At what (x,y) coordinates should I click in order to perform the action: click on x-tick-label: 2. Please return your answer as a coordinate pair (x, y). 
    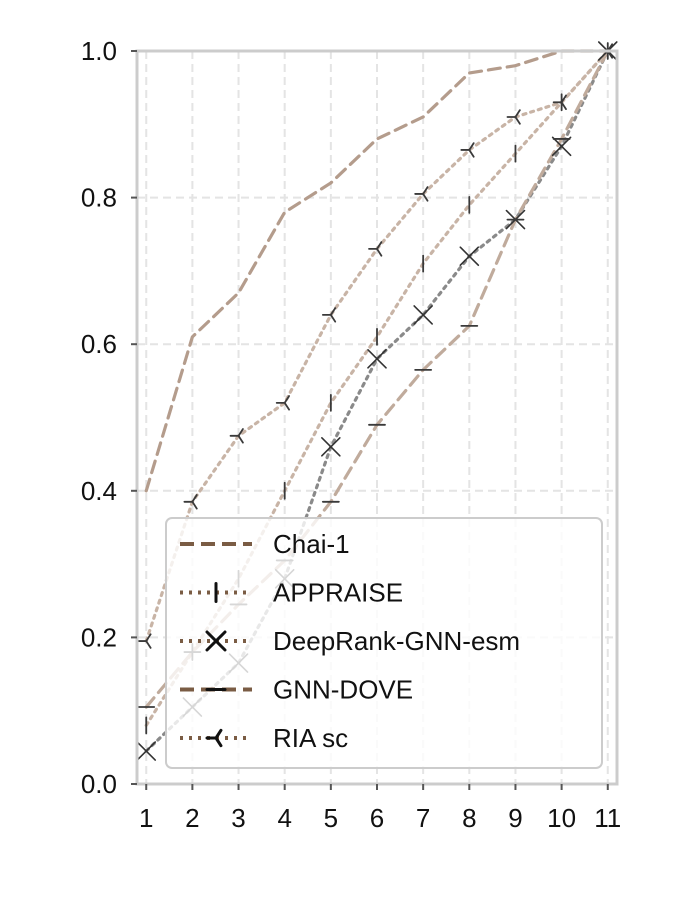
    Looking at the image, I should click on (192, 818).